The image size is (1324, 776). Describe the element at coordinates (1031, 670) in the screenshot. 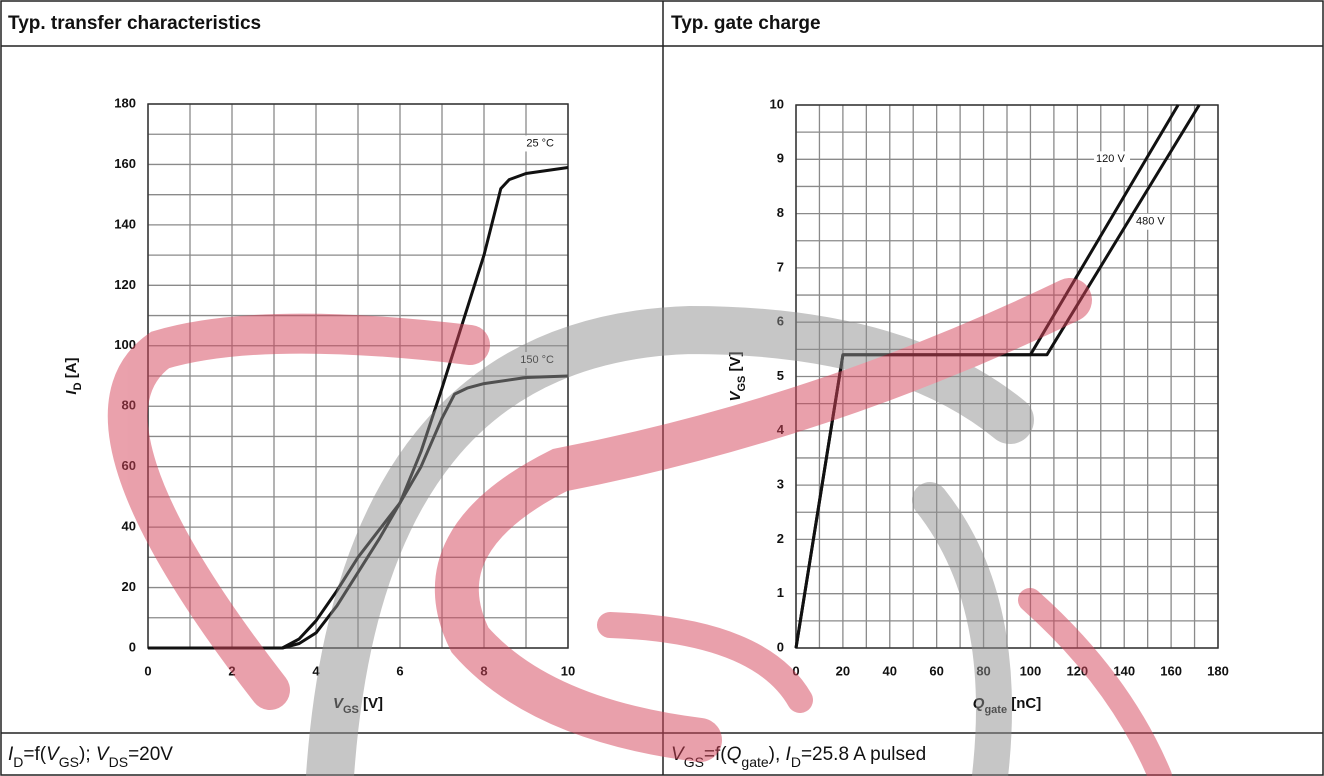

I see `x-tick-label: 100` at that location.